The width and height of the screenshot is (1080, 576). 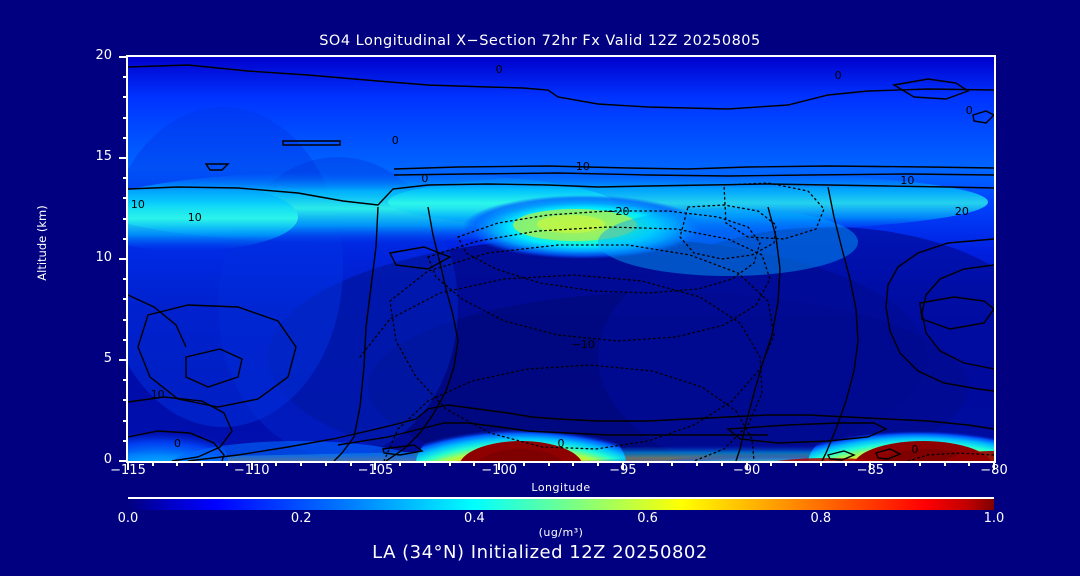 What do you see at coordinates (103, 257) in the screenshot?
I see `y-tick-label: 10` at bounding box center [103, 257].